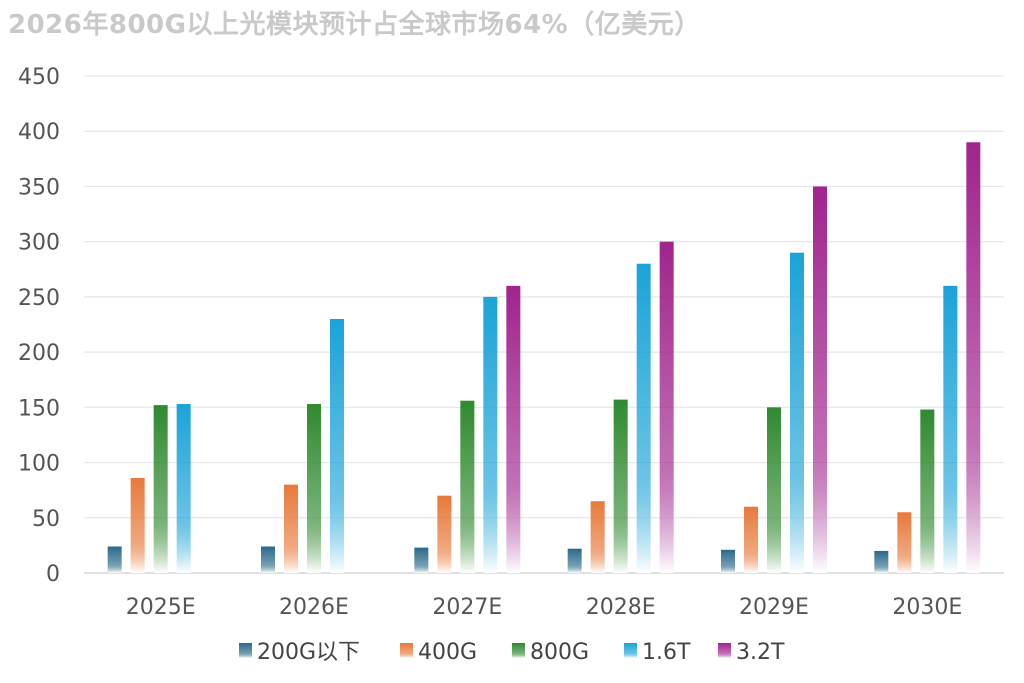  What do you see at coordinates (467, 486) in the screenshot?
I see `bar-800G-2027E` at bounding box center [467, 486].